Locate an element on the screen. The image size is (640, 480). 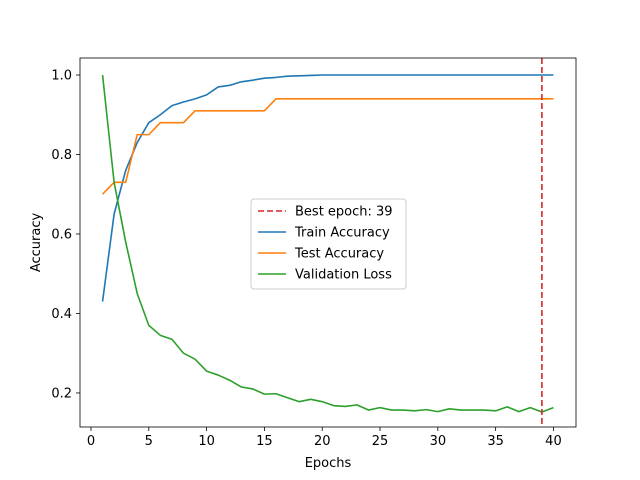
y-tick-label: 0.8 is located at coordinates (61, 155).